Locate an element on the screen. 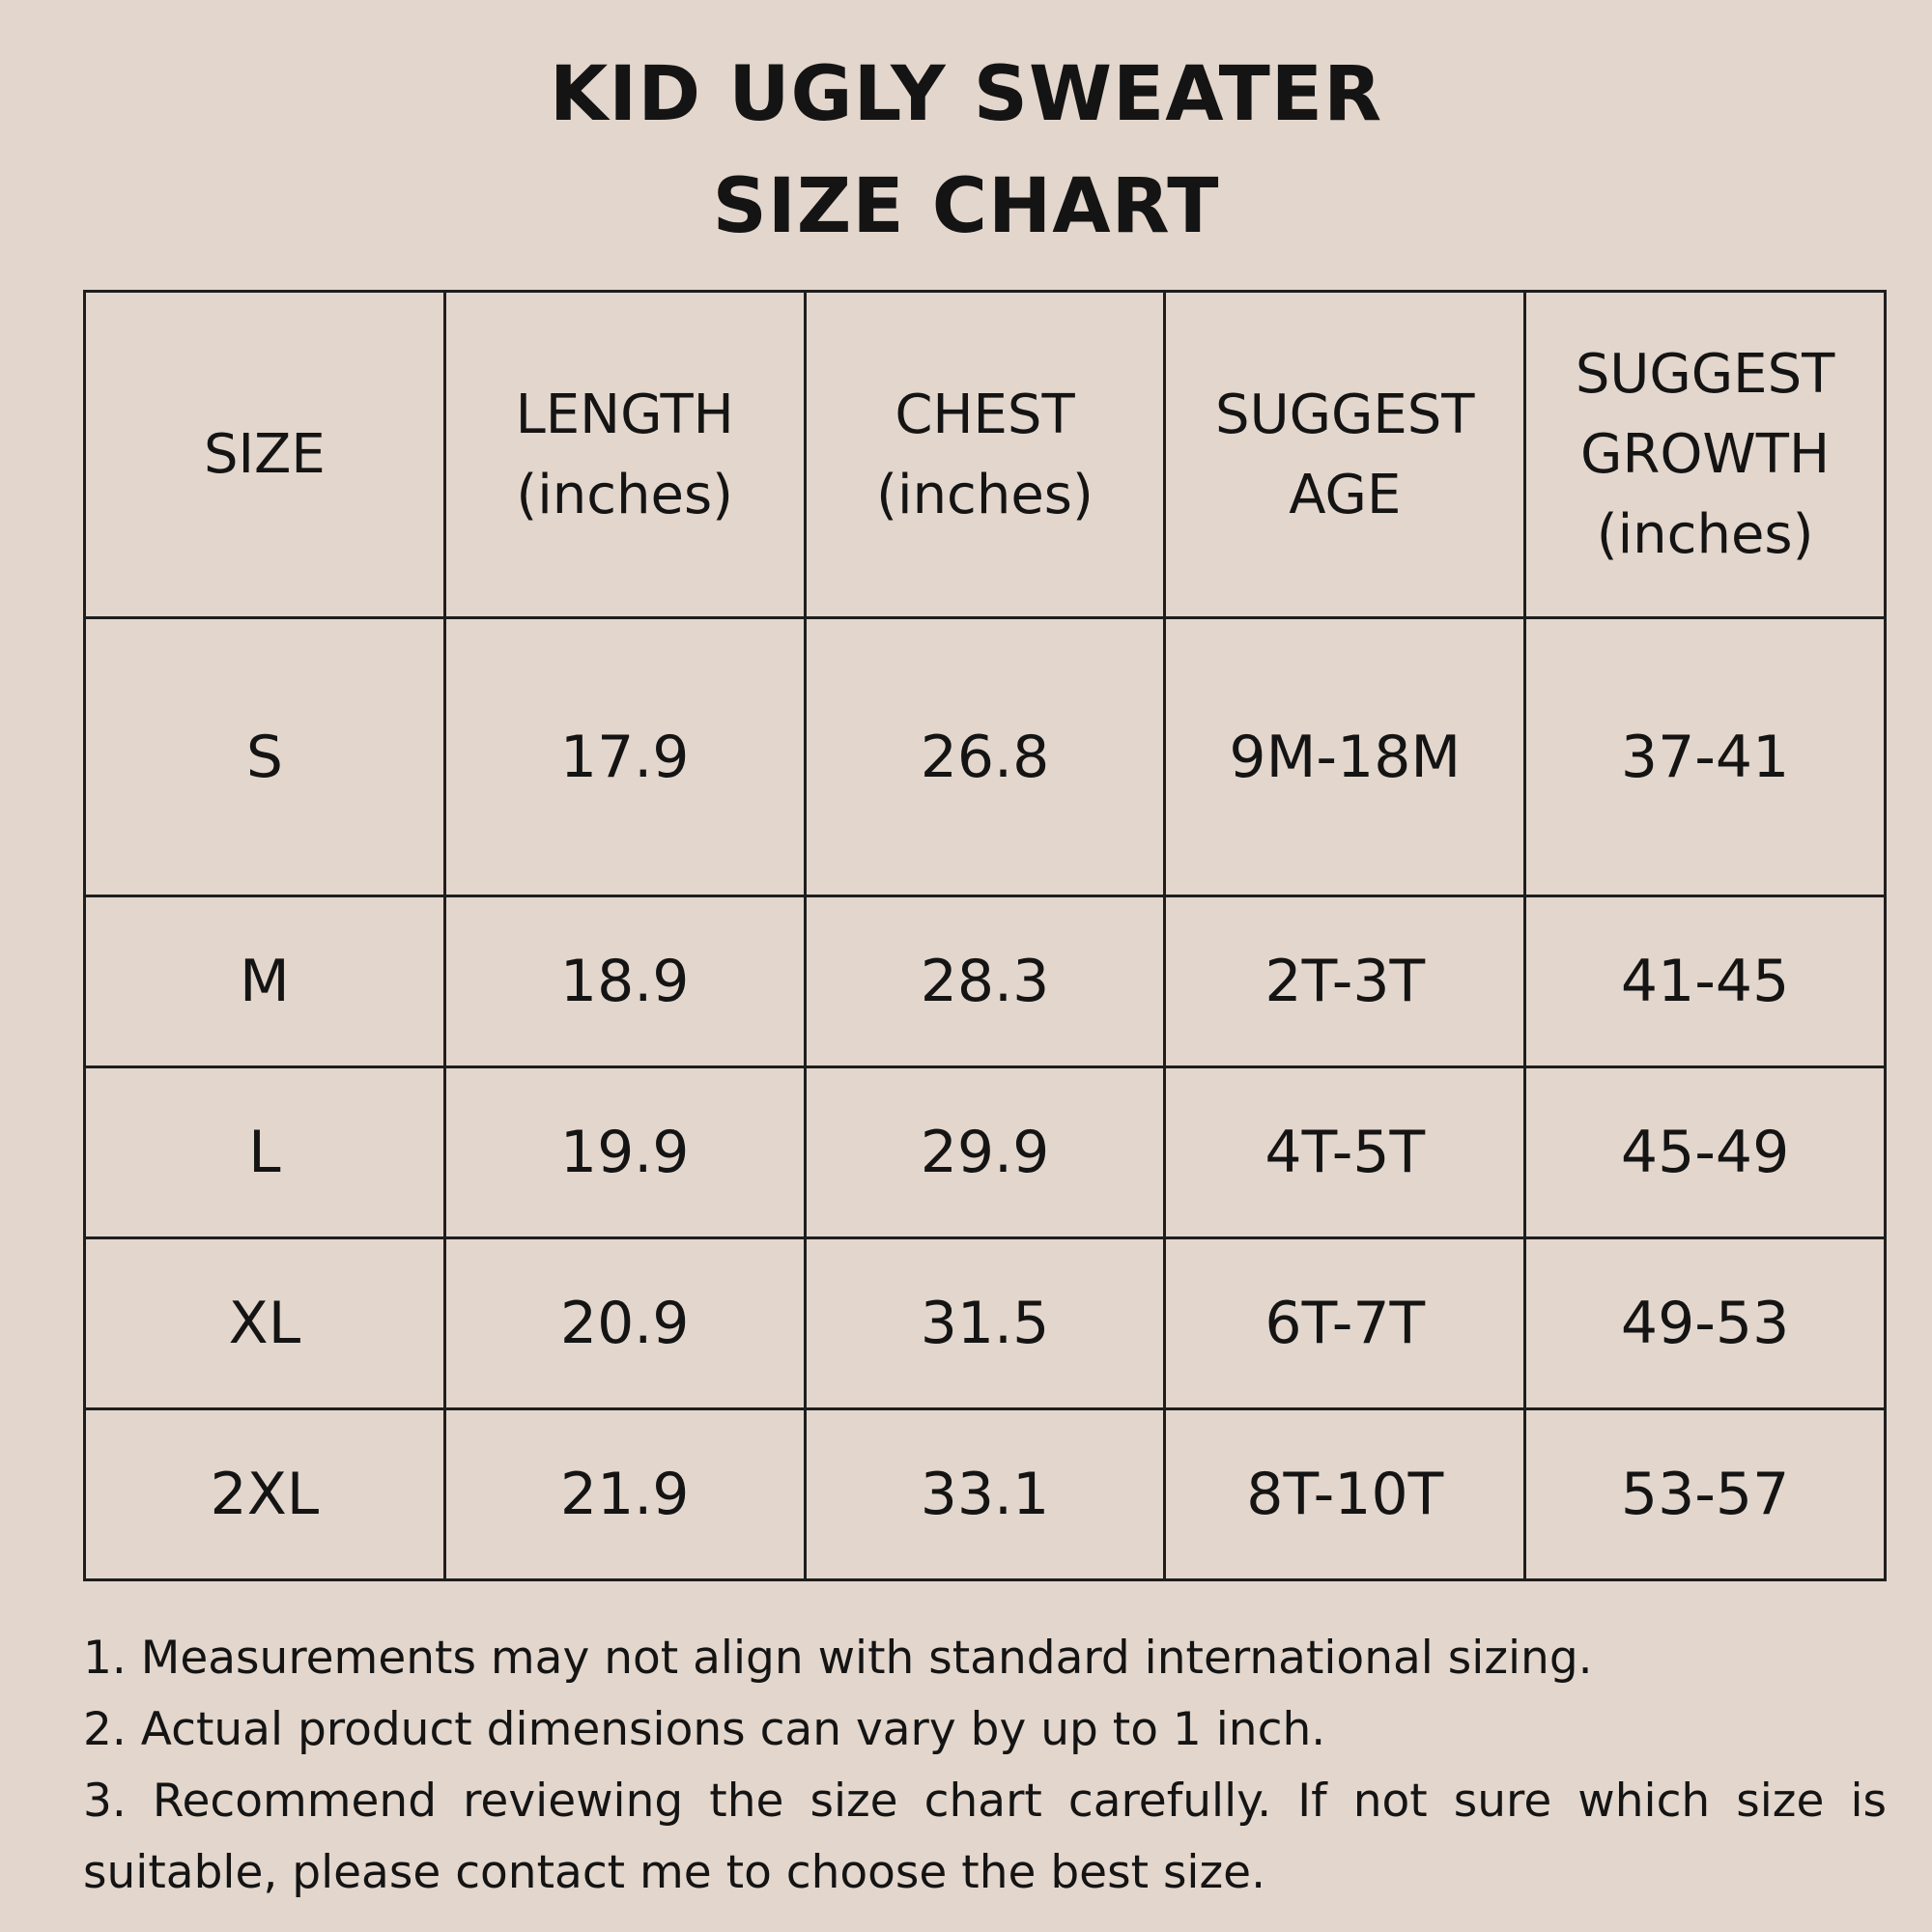 The width and height of the screenshot is (1932, 1932). table-row: XL 20.9 31.5 6T-7T 49-53 is located at coordinates (985, 1323).